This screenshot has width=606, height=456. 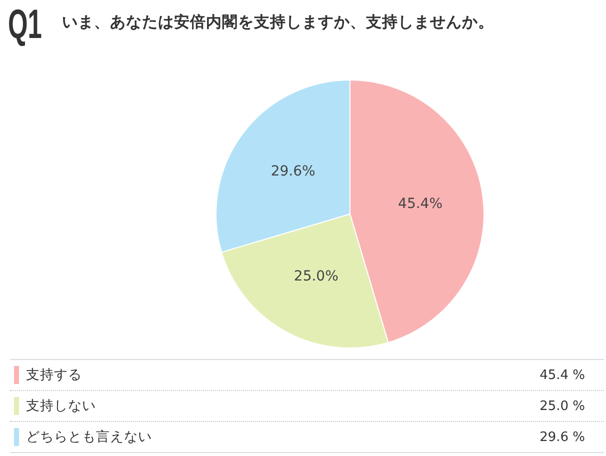 I want to click on text: 45.4 %, so click(x=562, y=375).